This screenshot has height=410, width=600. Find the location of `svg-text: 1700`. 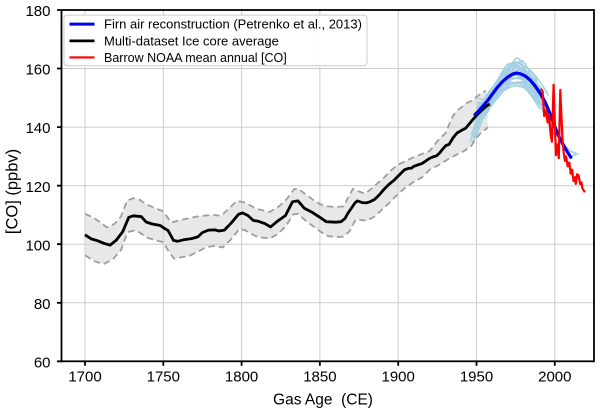

svg-text: 1700 is located at coordinates (84, 377).